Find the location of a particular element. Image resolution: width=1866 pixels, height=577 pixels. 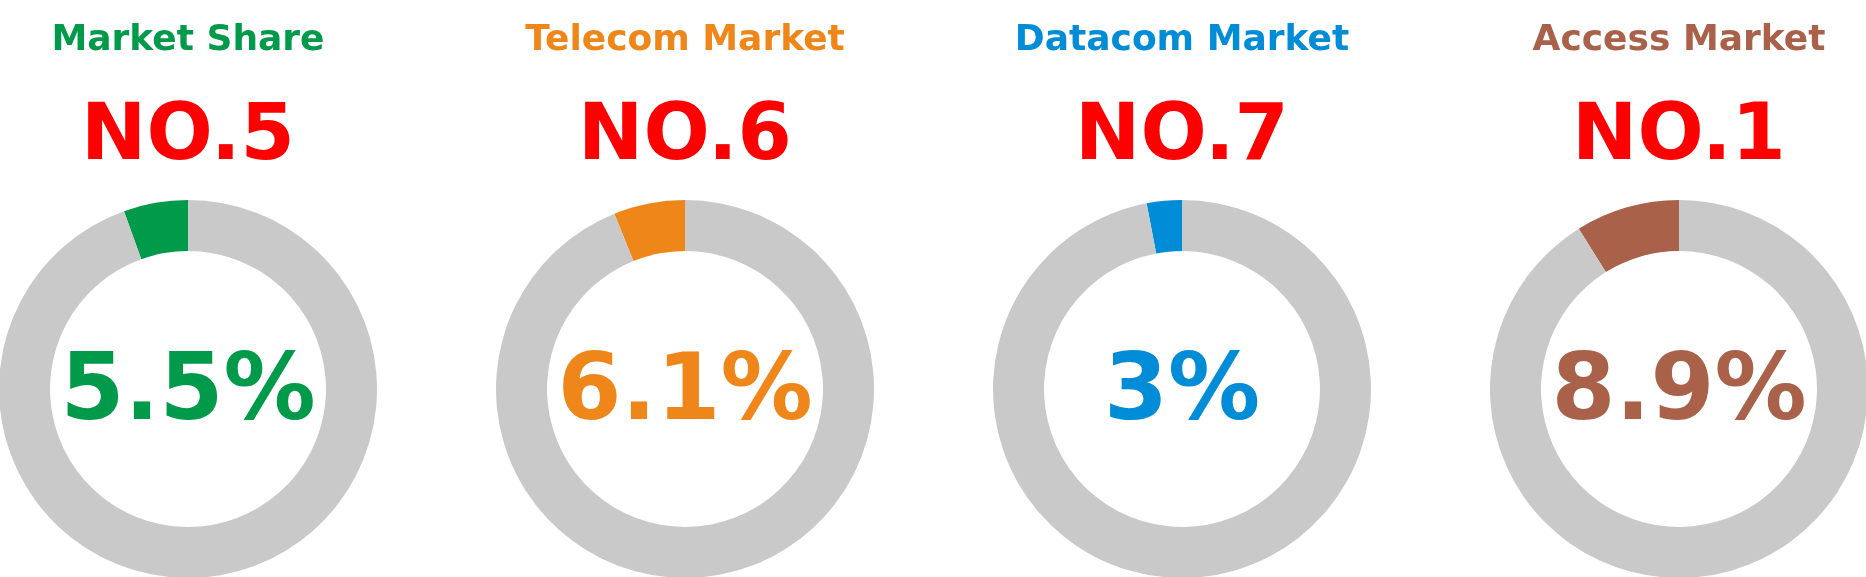

data-label: 6.1% is located at coordinates (685, 387).